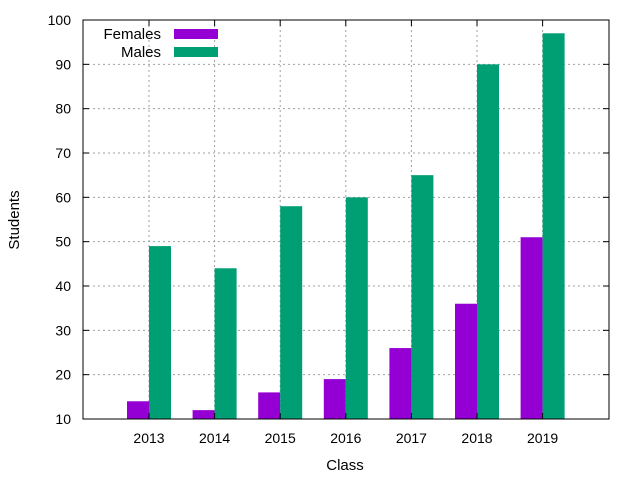 This screenshot has width=640, height=480. I want to click on bar-males-2015, so click(291, 312).